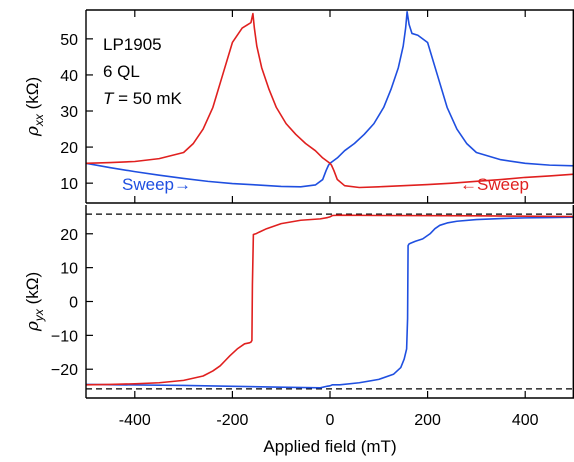 The height and width of the screenshot is (462, 574). I want to click on sample-label: LP1905, so click(132, 44).